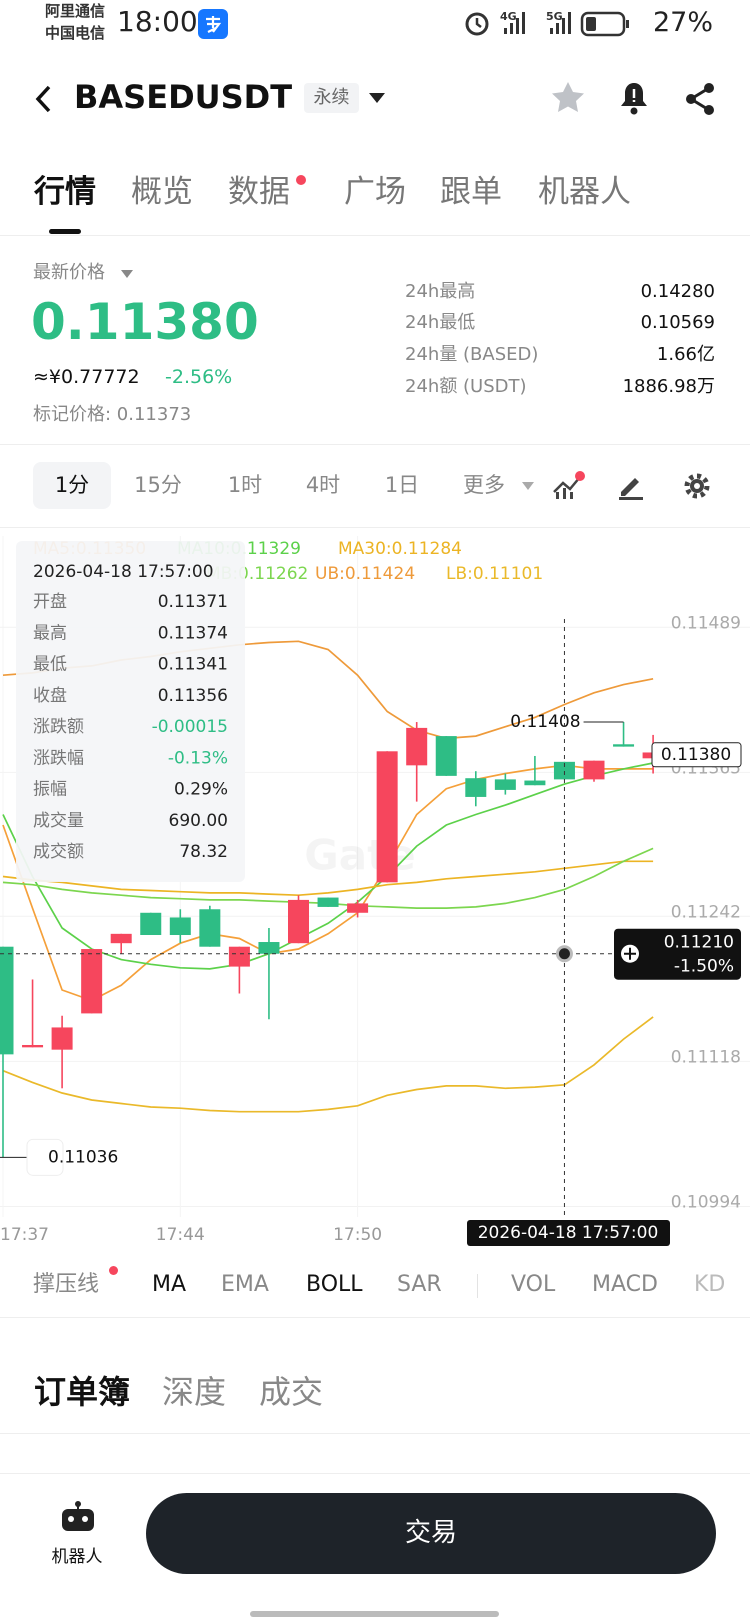  Describe the element at coordinates (301, 180) in the screenshot. I see `badge-dot` at that location.